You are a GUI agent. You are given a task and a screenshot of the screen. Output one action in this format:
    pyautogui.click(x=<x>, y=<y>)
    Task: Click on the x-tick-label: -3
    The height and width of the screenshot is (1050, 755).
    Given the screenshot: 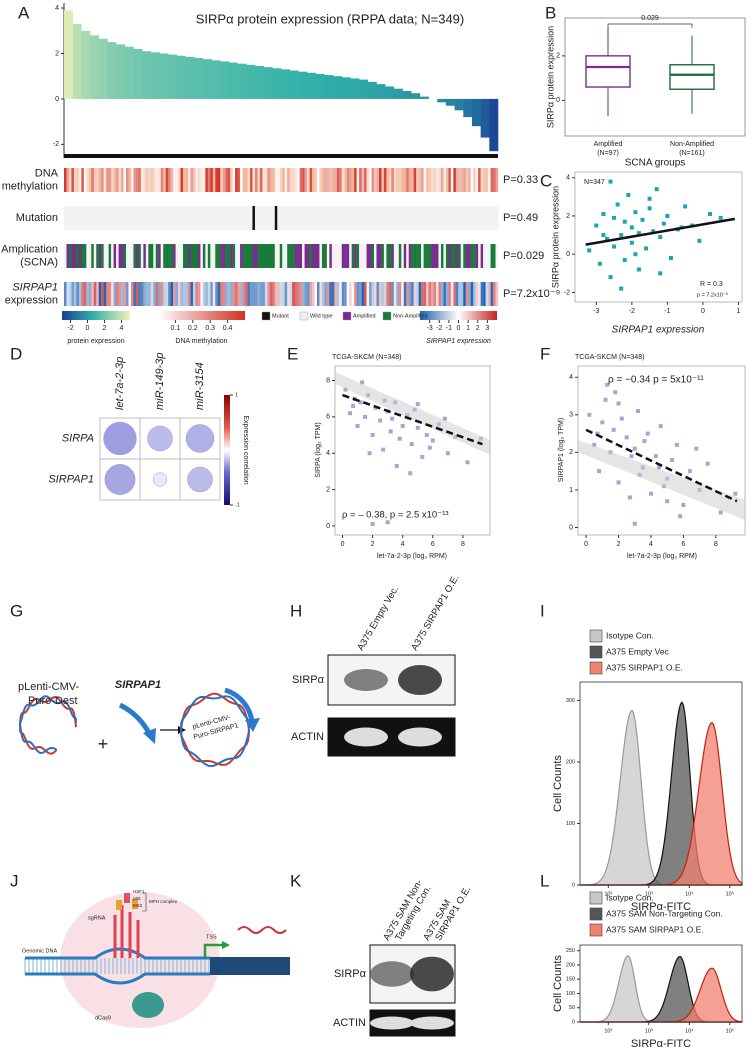 What is the action you would take?
    pyautogui.click(x=596, y=311)
    